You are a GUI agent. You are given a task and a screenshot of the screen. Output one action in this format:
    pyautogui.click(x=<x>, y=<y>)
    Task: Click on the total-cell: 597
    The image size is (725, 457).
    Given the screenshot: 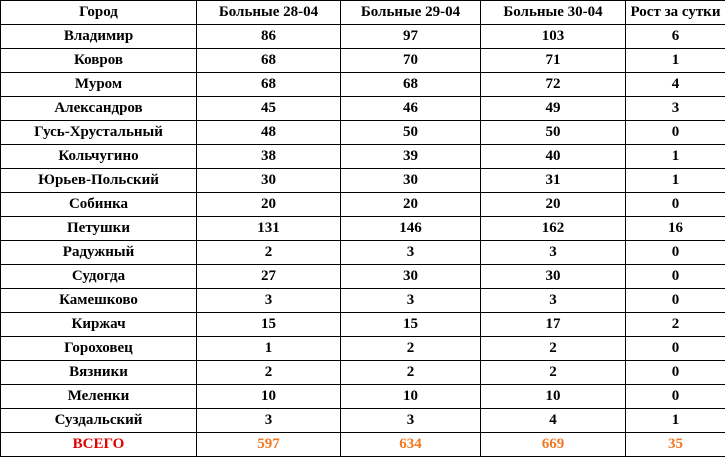 What is the action you would take?
    pyautogui.click(x=268, y=444)
    